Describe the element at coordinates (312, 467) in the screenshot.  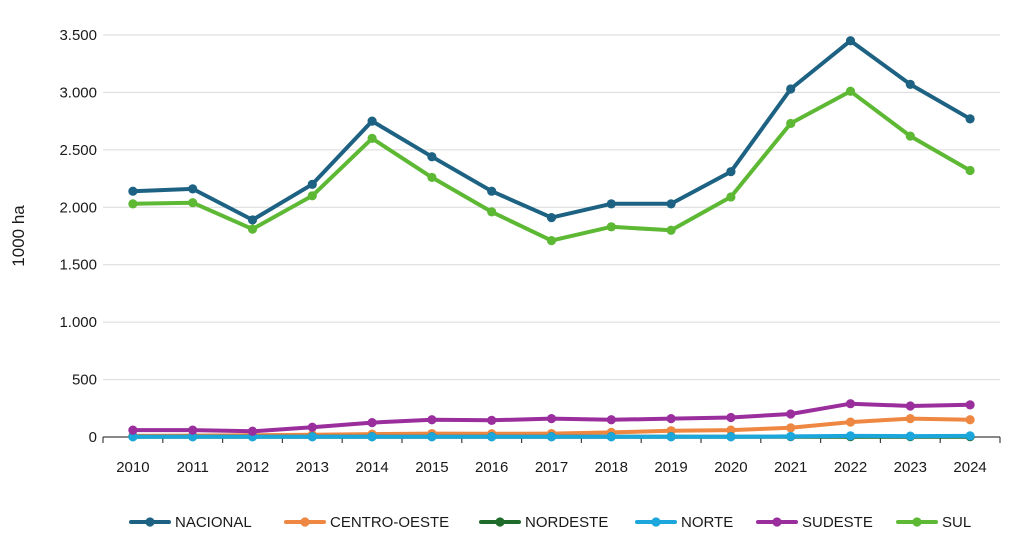
I see `x-tick-label: 2013` at that location.